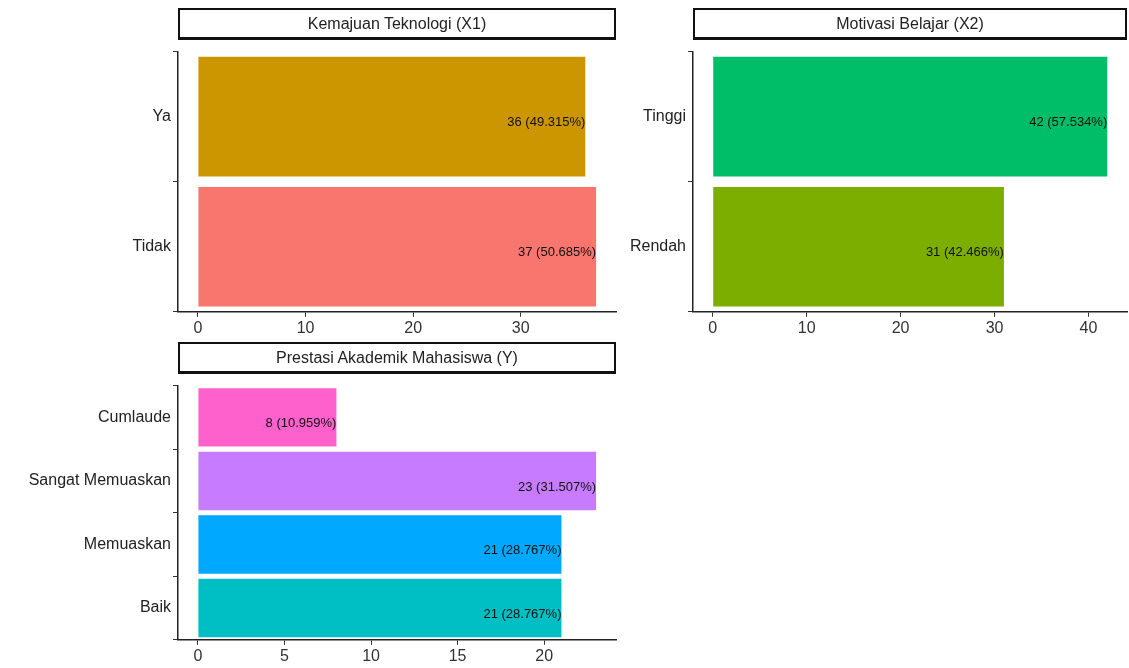 This screenshot has height=668, width=1129. I want to click on x-tick-label: 15, so click(457, 655).